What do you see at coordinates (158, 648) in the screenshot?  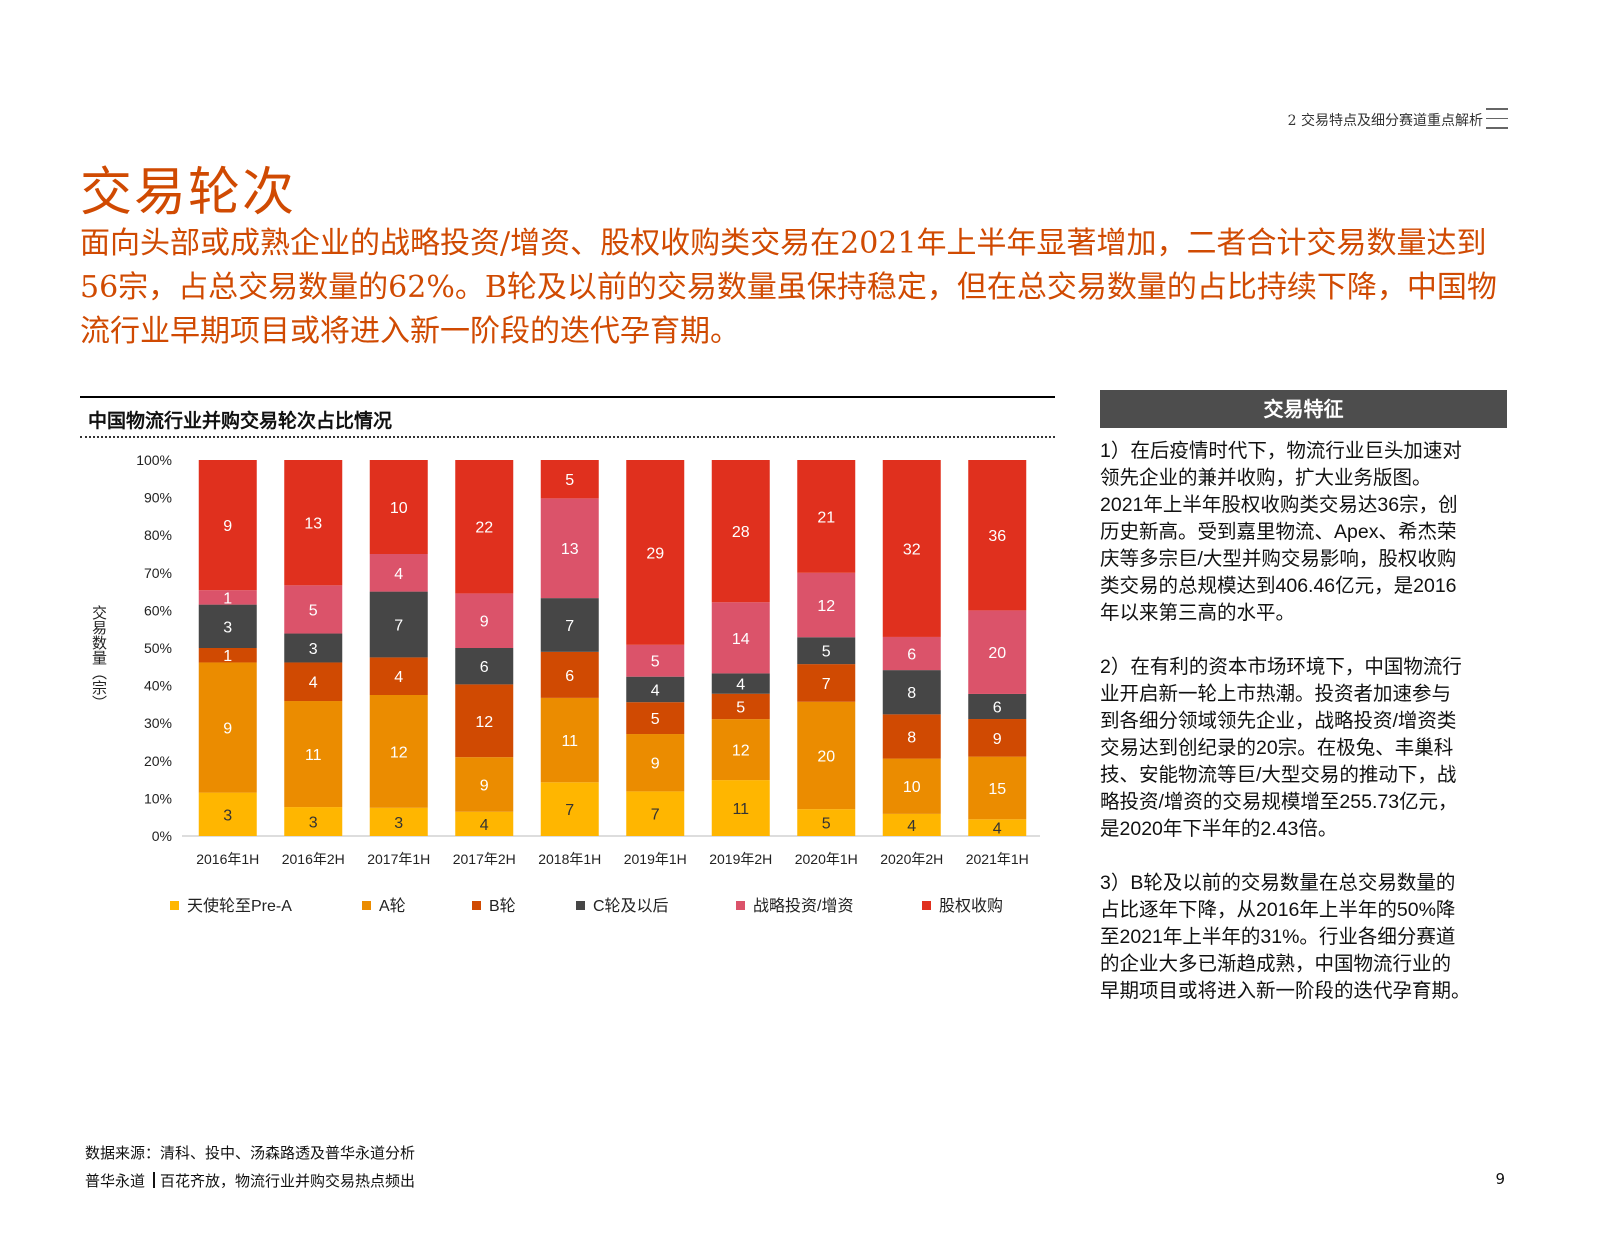 I see `y-tick-label: 50%` at bounding box center [158, 648].